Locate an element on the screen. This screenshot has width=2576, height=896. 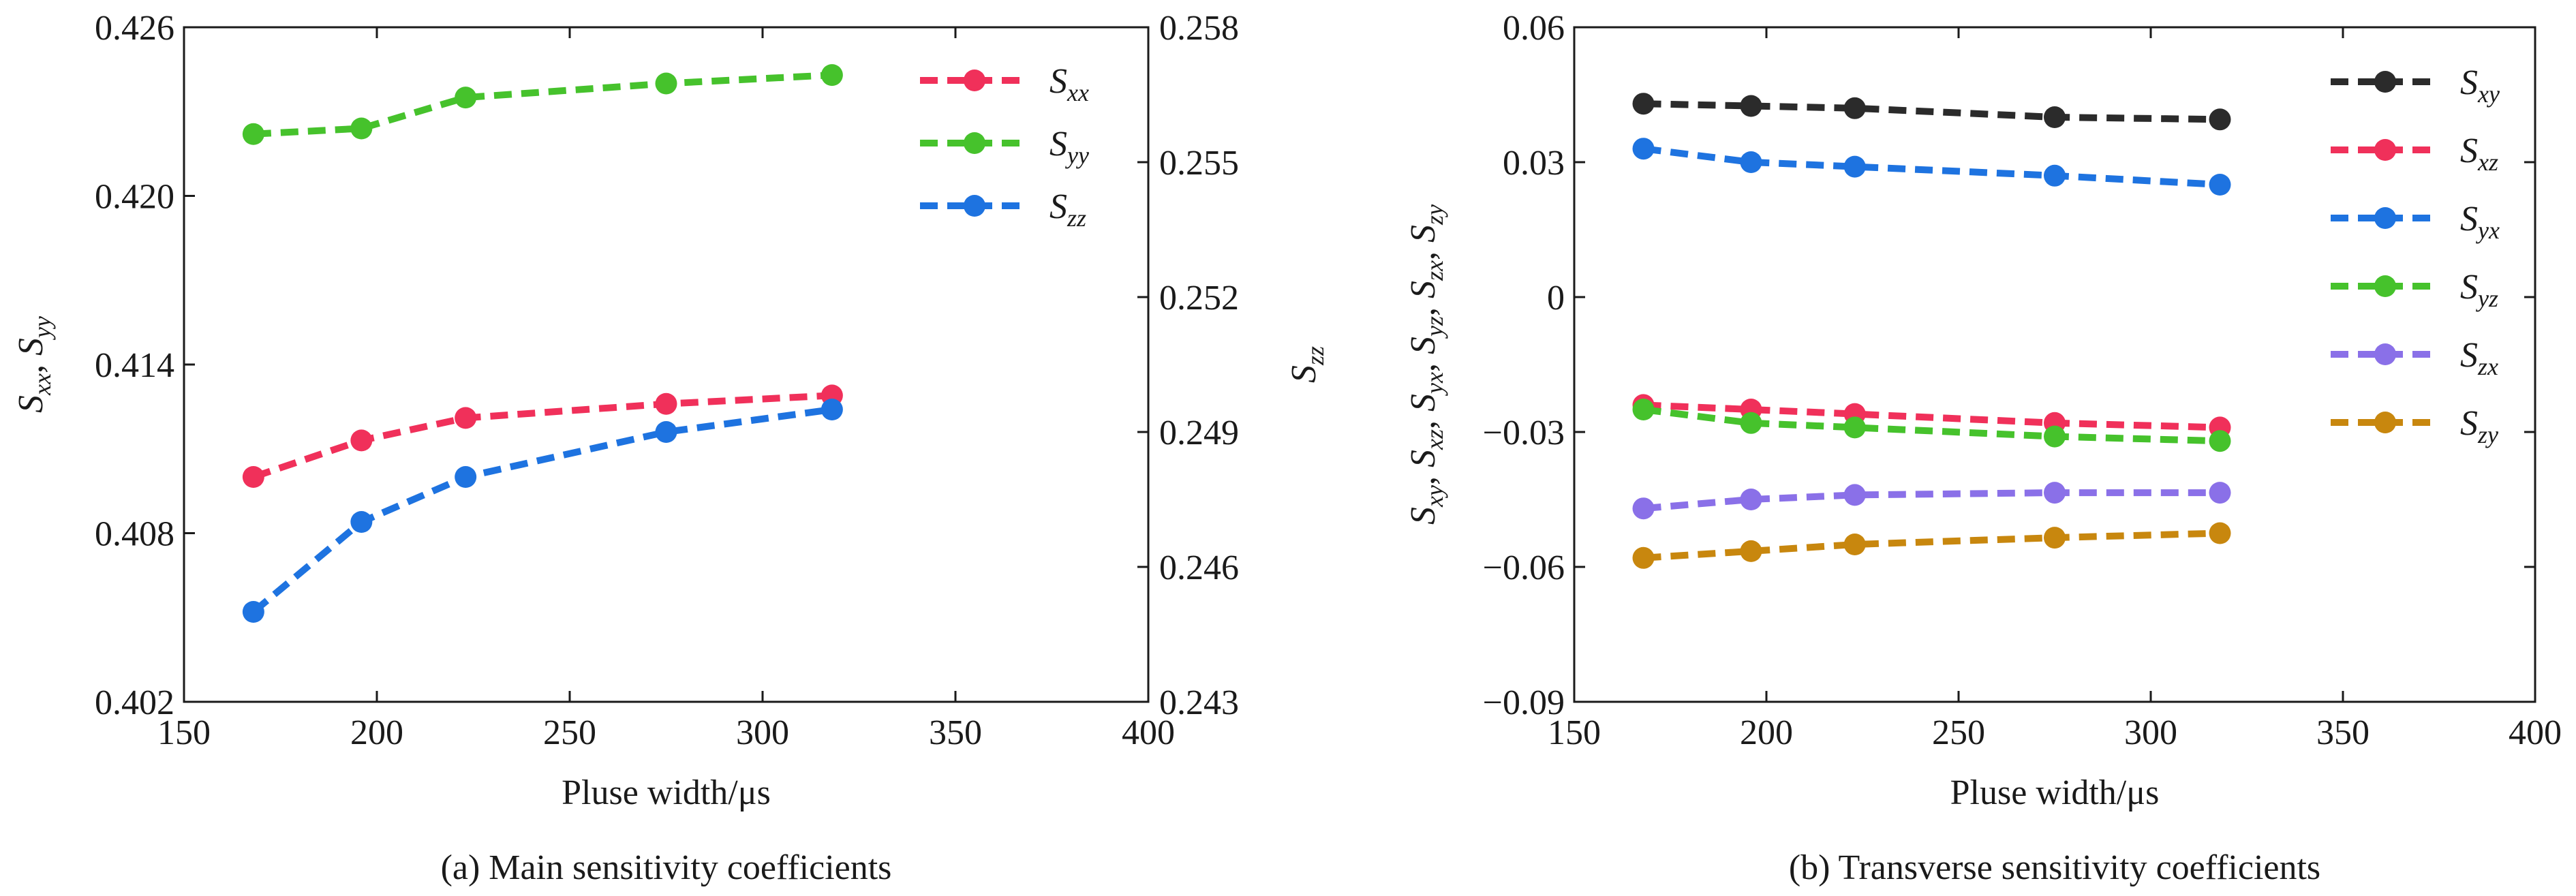
legend-label: Syz is located at coordinates (2479, 290).